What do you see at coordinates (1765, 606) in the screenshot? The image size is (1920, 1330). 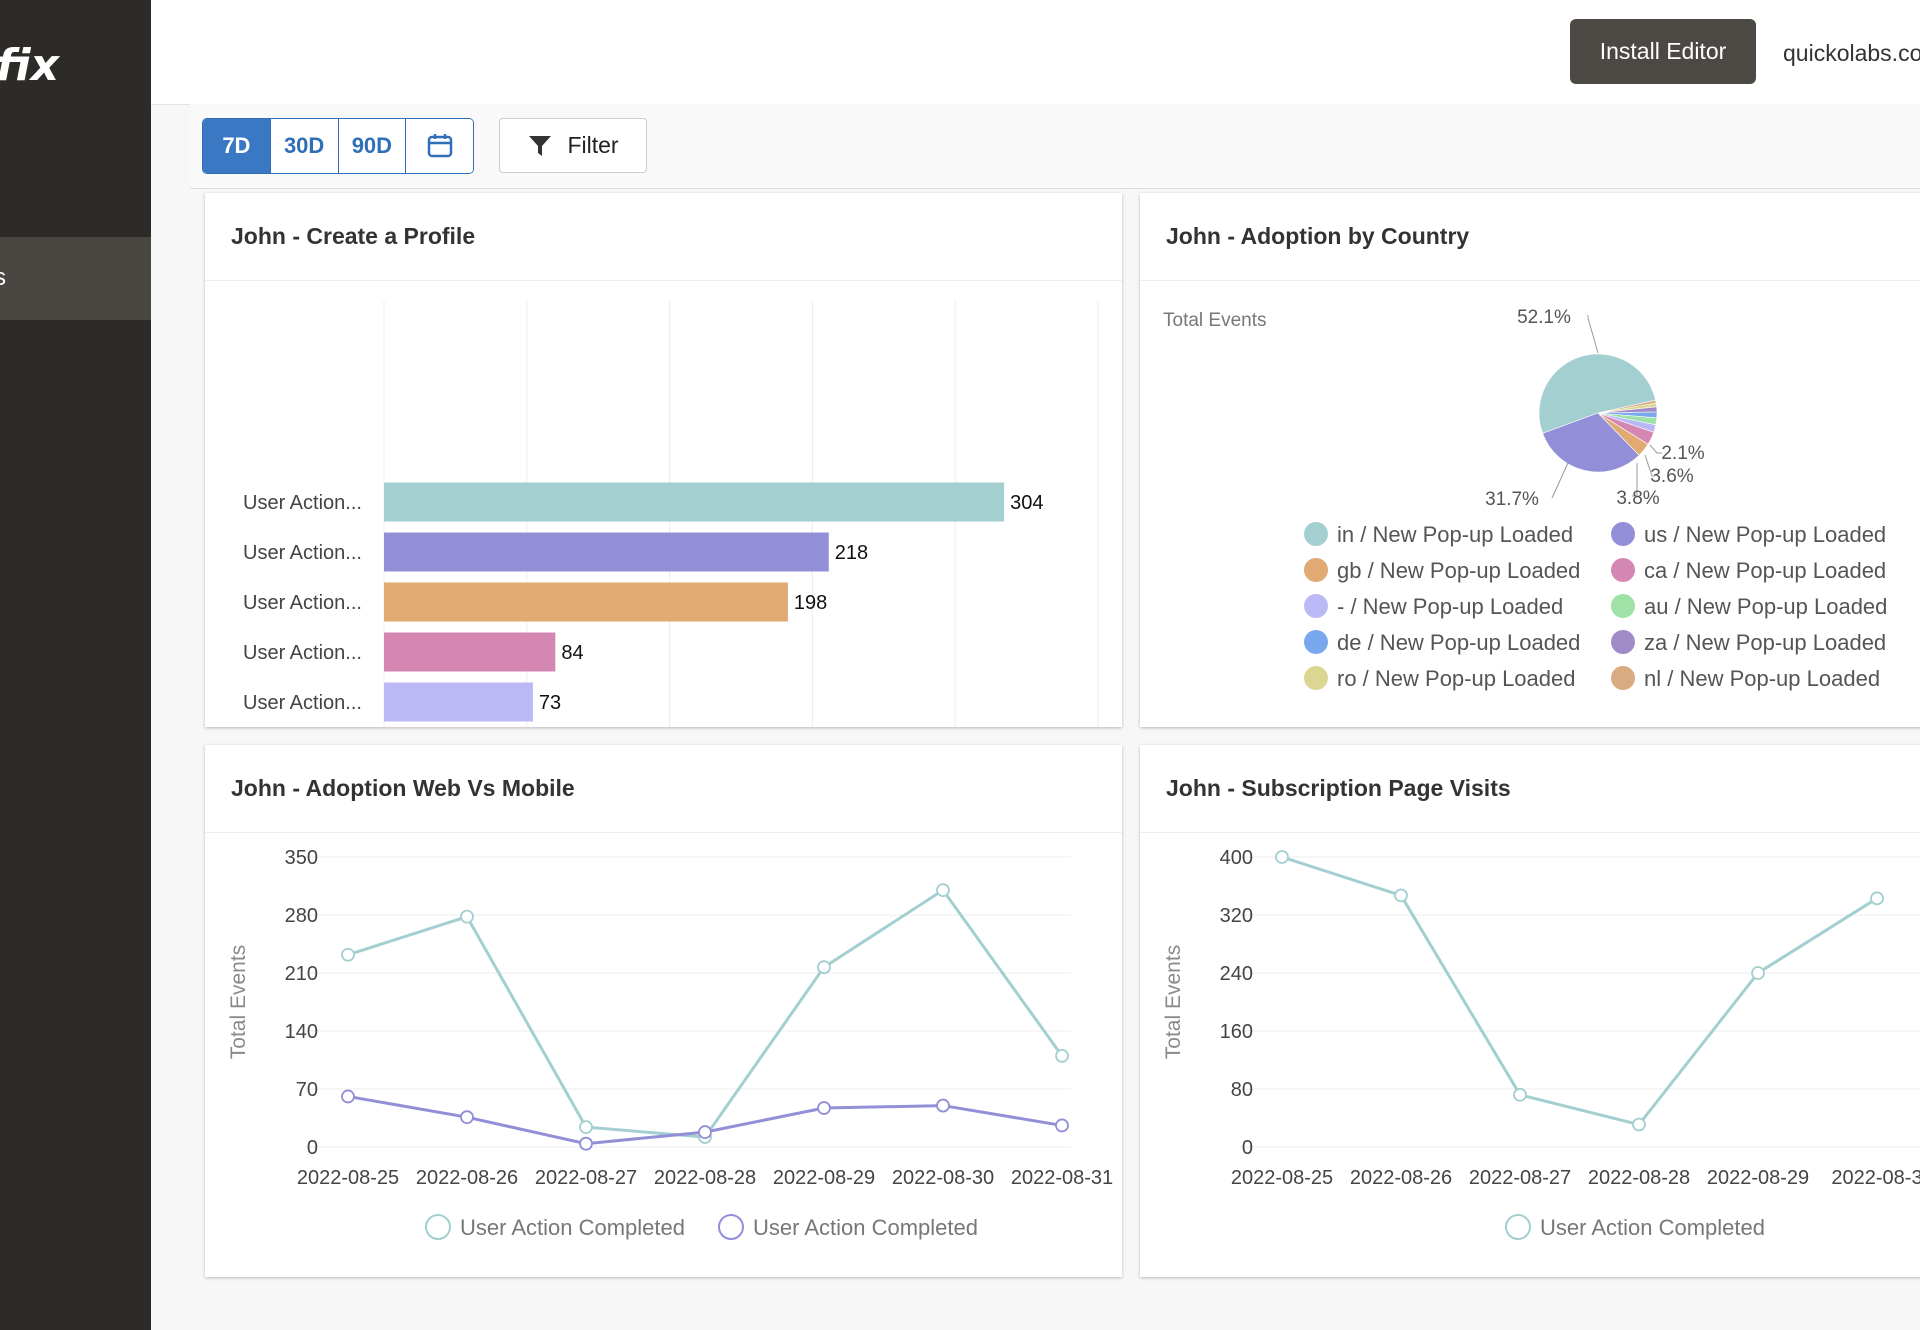 I see `legend-label: au / New Pop-up Loaded` at bounding box center [1765, 606].